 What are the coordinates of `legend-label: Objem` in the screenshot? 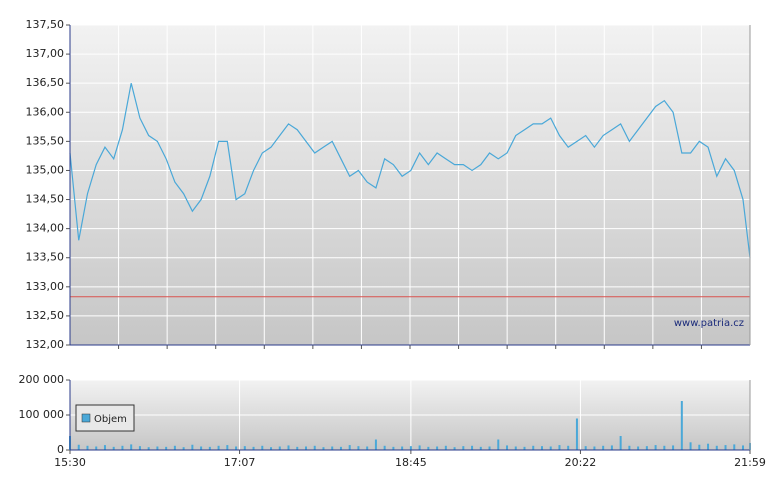 It's located at (110, 419).